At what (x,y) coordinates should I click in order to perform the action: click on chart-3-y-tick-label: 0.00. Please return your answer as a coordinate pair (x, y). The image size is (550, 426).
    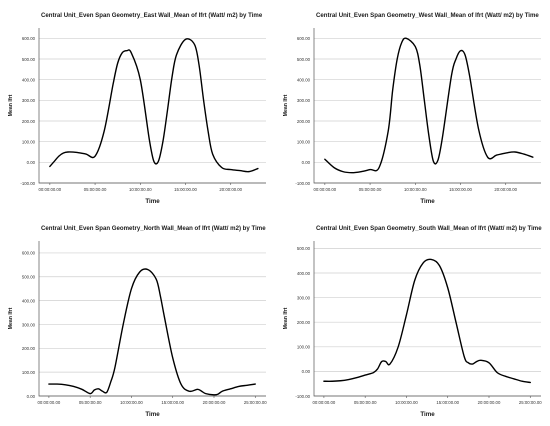
    Looking at the image, I should click on (306, 371).